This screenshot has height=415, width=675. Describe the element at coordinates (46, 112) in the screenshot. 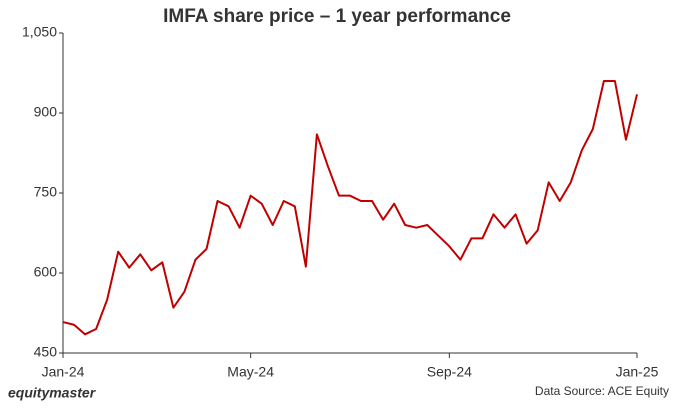

I see `y-tick-label: 900` at that location.